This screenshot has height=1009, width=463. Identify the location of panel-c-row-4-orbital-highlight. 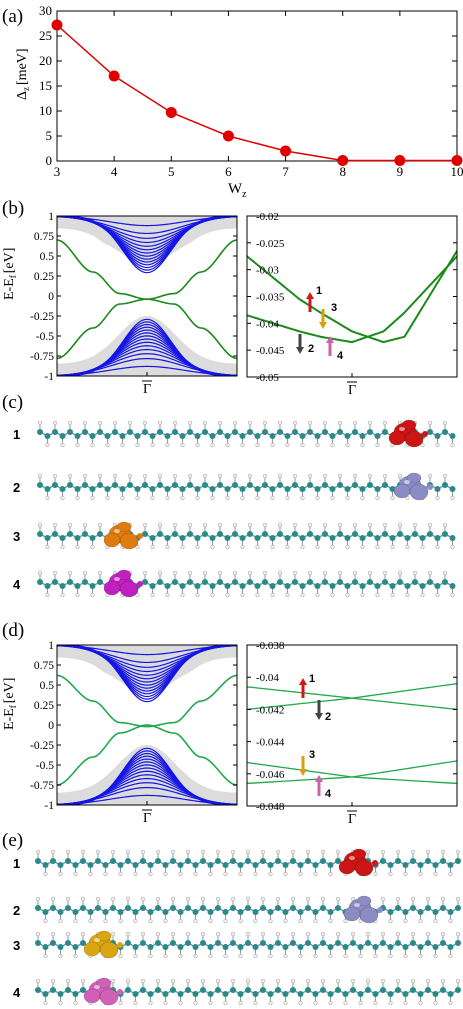
(117, 579).